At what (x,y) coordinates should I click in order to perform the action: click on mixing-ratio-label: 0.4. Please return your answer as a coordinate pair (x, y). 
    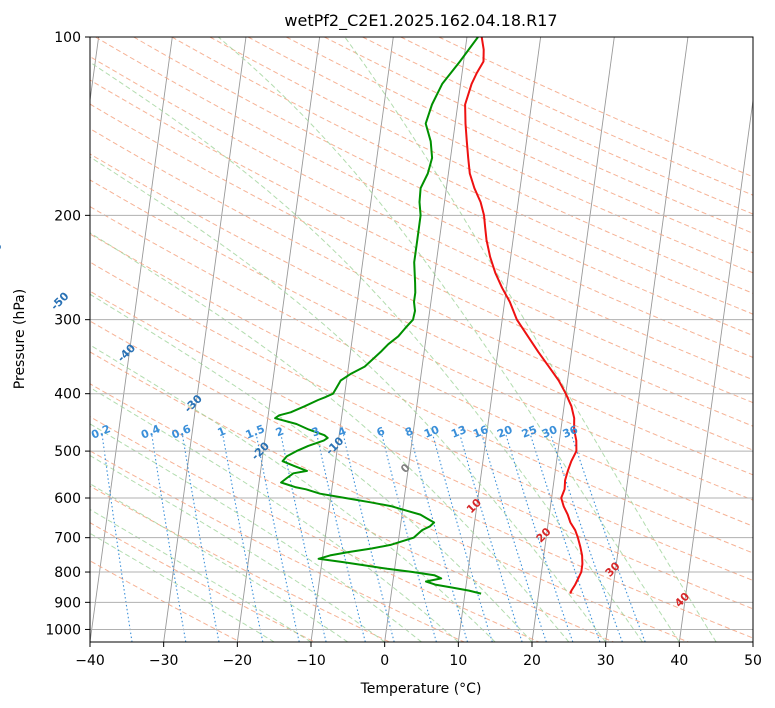
    Looking at the image, I should click on (150, 431).